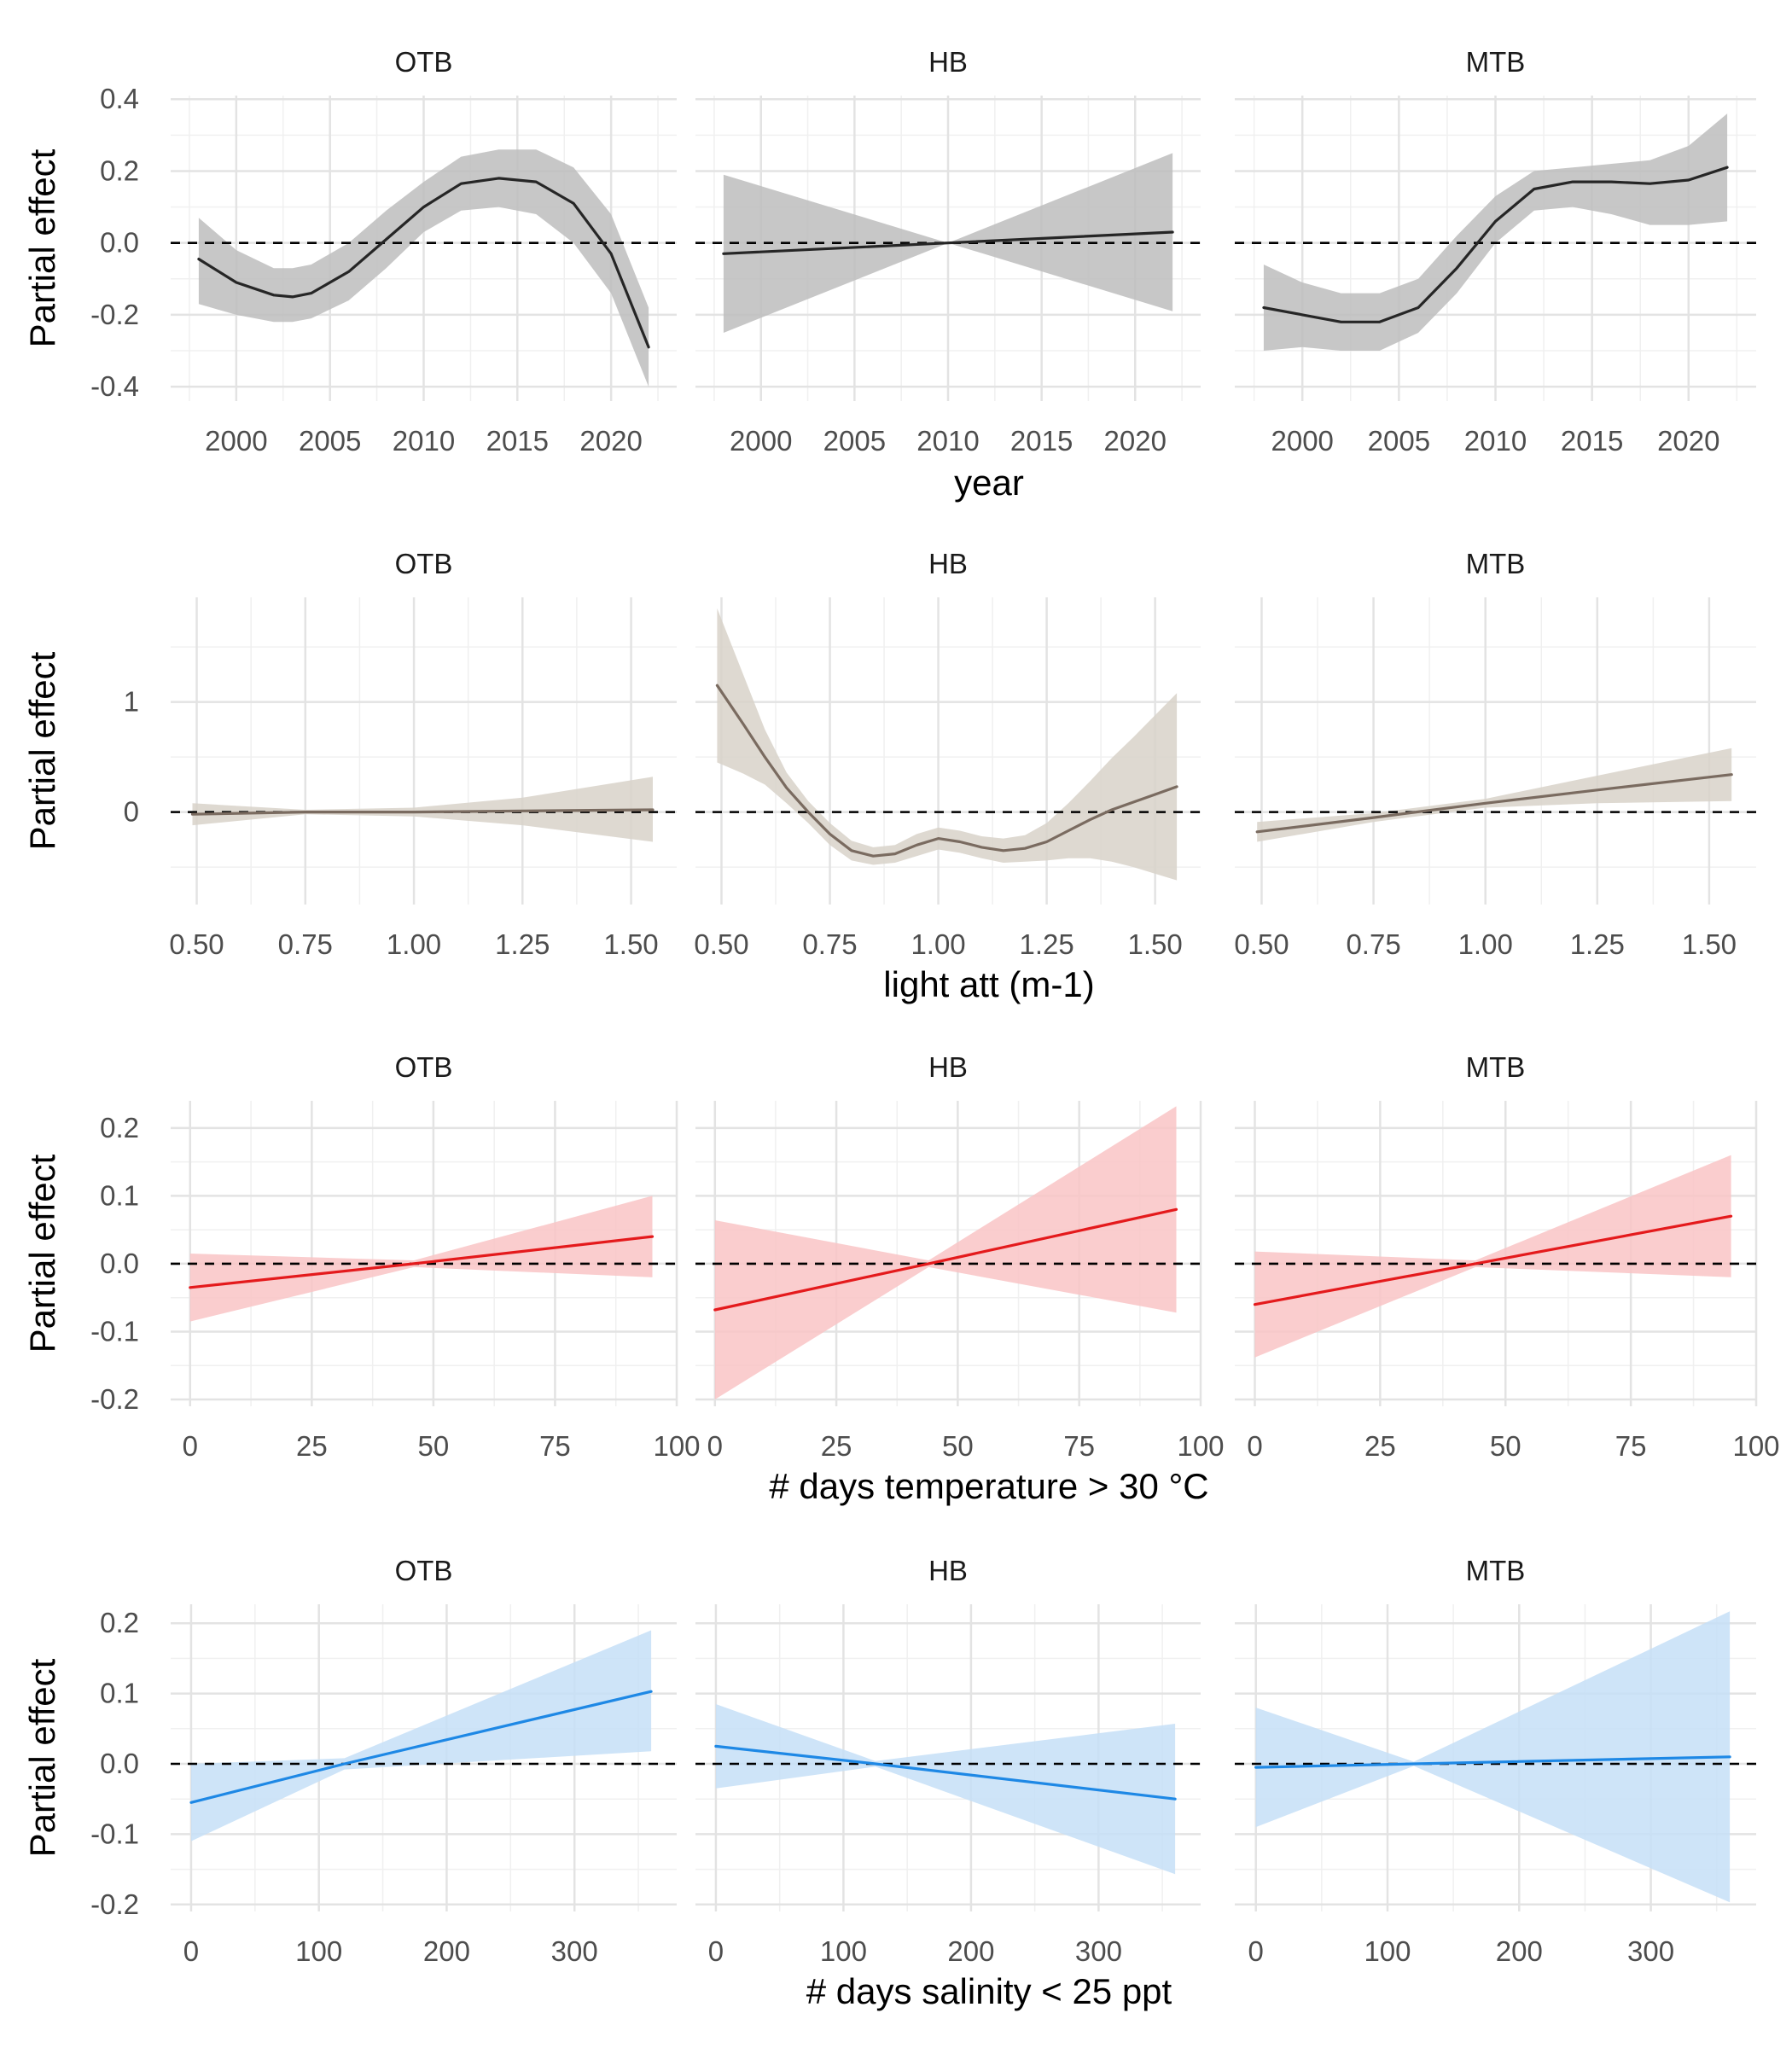 This screenshot has width=1792, height=2048. Describe the element at coordinates (989, 984) in the screenshot. I see `x-axis-label: light att (m-1)` at that location.